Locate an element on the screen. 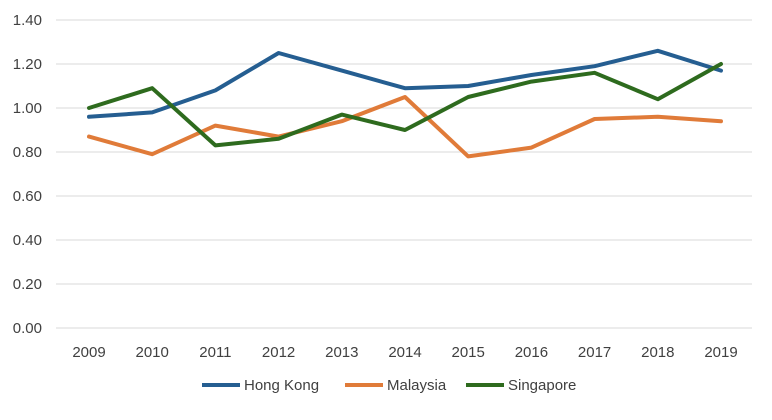 This screenshot has height=420, width=772. y-tick-label: 1.40 is located at coordinates (27, 20).